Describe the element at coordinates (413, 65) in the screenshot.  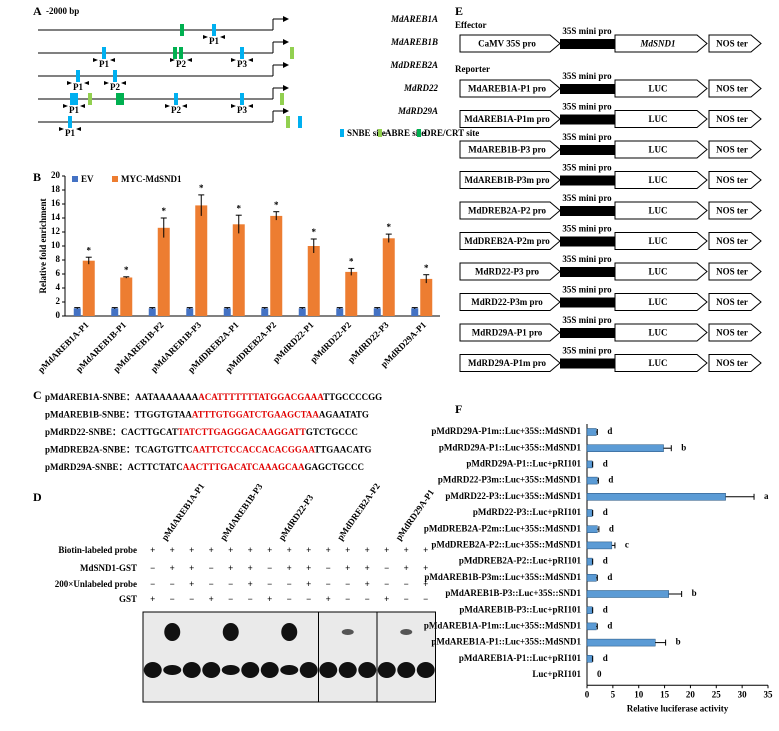
I see `gene-name: MdDREB2A` at that location.